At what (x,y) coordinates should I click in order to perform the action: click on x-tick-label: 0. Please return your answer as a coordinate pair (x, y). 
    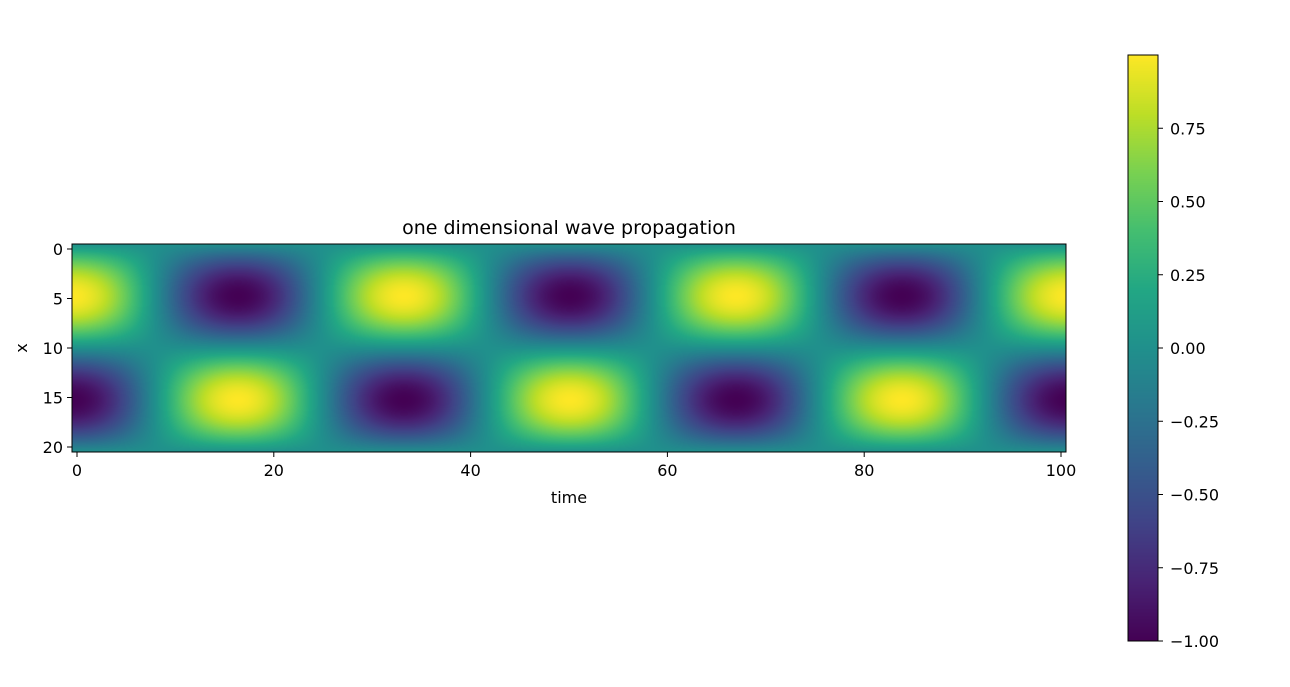
    Looking at the image, I should click on (77, 470).